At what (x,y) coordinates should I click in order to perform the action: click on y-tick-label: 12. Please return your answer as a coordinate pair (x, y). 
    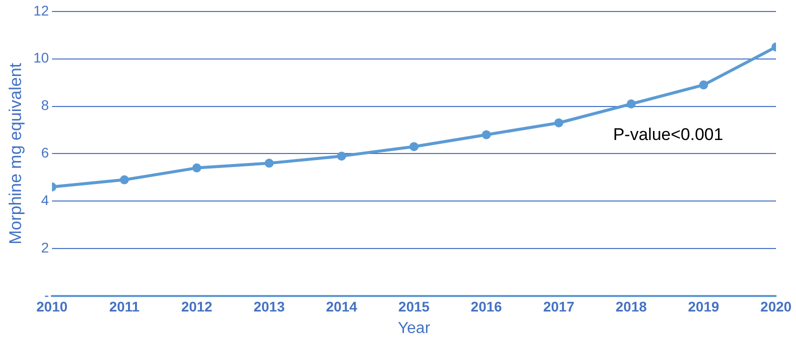
    Looking at the image, I should click on (41, 10).